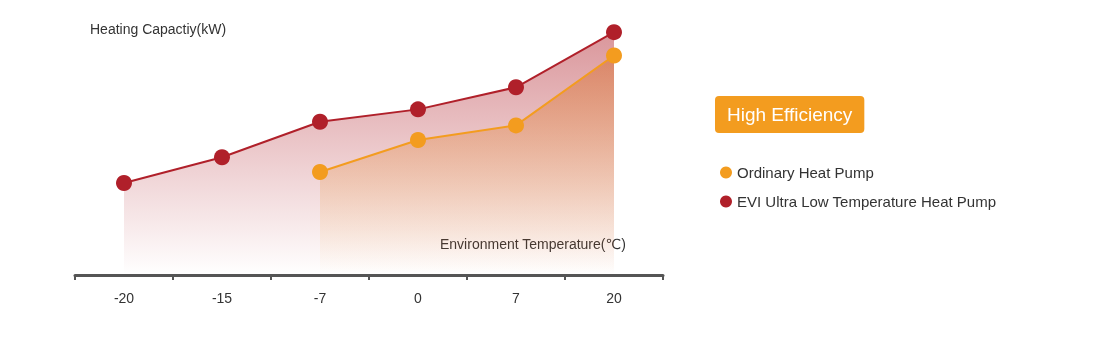 The height and width of the screenshot is (341, 1100). I want to click on y-axis-title: Heating Capactiy(kW), so click(158, 29).